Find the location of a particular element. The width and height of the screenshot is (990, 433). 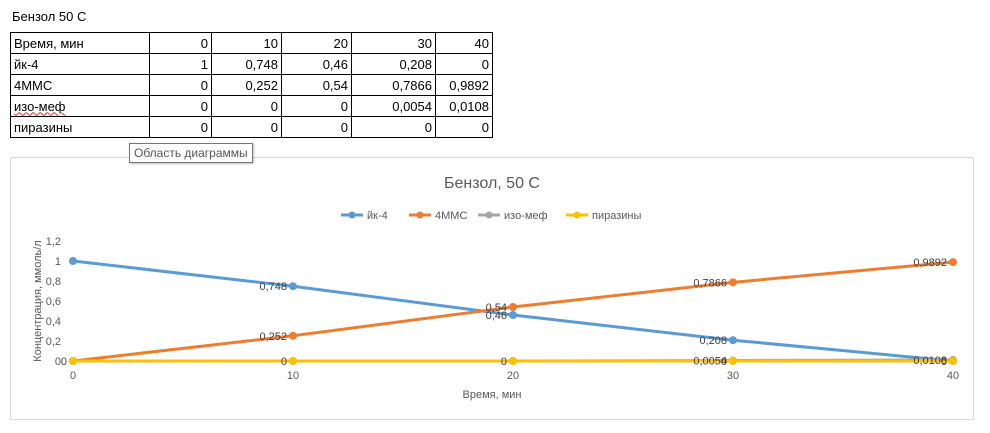

y-tick-label: 0,2 is located at coordinates (53, 342).